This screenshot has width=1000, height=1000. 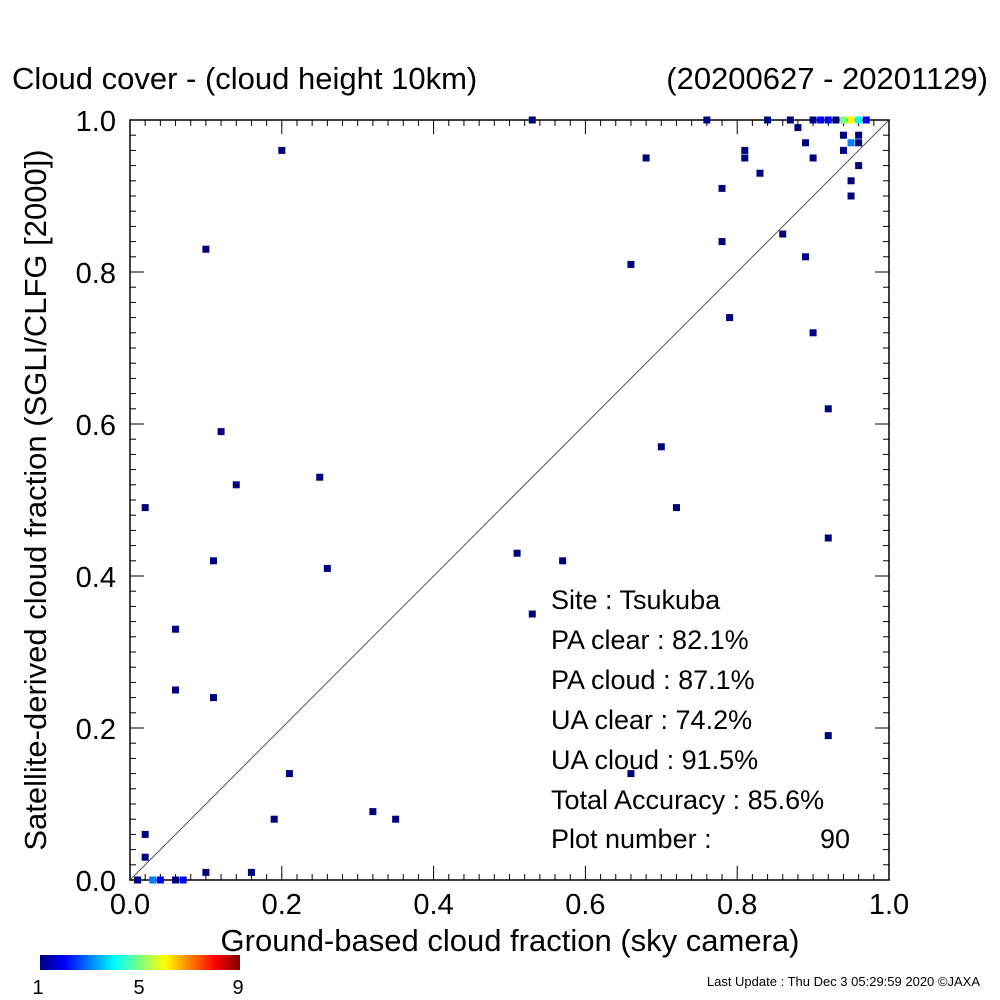 I want to click on y-tick-label: 0.0, so click(x=96, y=882).